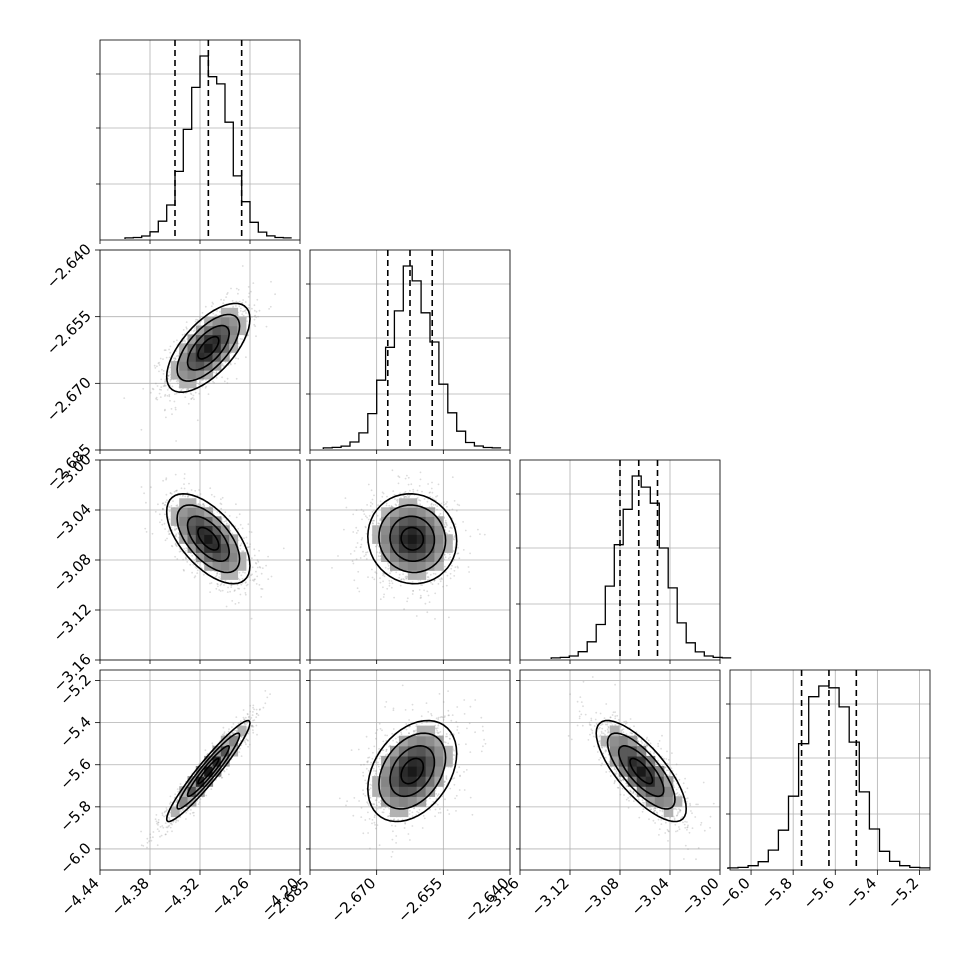  I want to click on x-axis-4: −6.0 −5.8 −5.6 −5.4 −5.2, so click(818, 891).